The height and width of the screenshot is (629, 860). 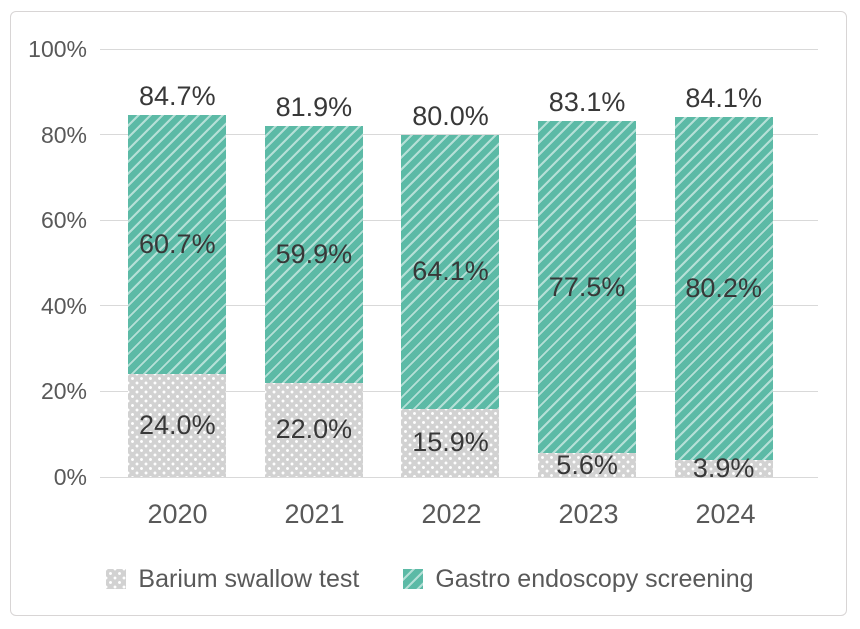 What do you see at coordinates (249, 579) in the screenshot?
I see `legend-label: Barium swallow test` at bounding box center [249, 579].